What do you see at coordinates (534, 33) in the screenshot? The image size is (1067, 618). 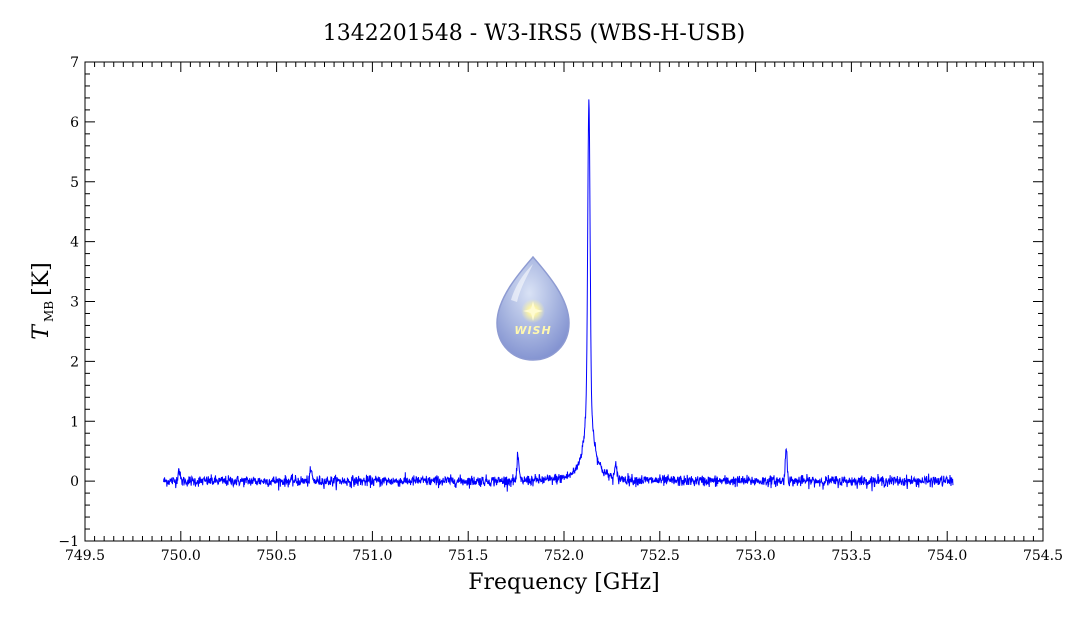 I see `chart-title: 1342201548 - W3-IRS5 (WBS-H-USB)` at bounding box center [534, 33].